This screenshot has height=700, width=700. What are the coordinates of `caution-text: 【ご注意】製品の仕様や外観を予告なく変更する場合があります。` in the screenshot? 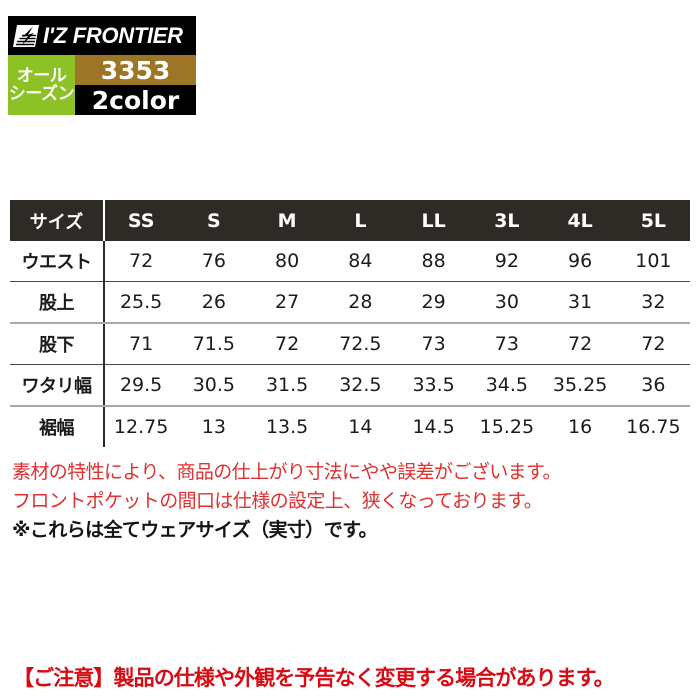 It's located at (314, 678).